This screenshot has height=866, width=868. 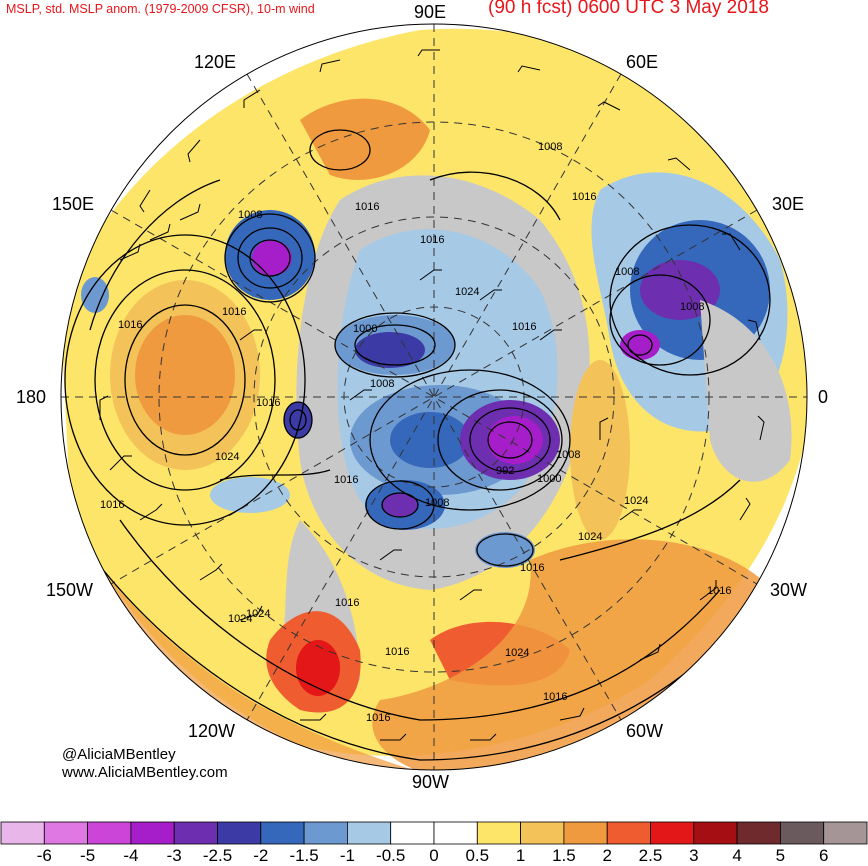 What do you see at coordinates (789, 590) in the screenshot?
I see `lon-label-30w: 30W` at bounding box center [789, 590].